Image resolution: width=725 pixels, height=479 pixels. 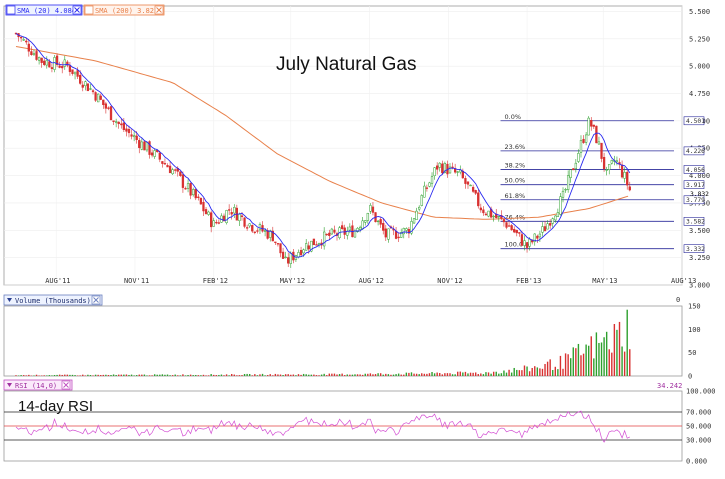 I want to click on sma200-edit-icon, so click(x=89, y=10).